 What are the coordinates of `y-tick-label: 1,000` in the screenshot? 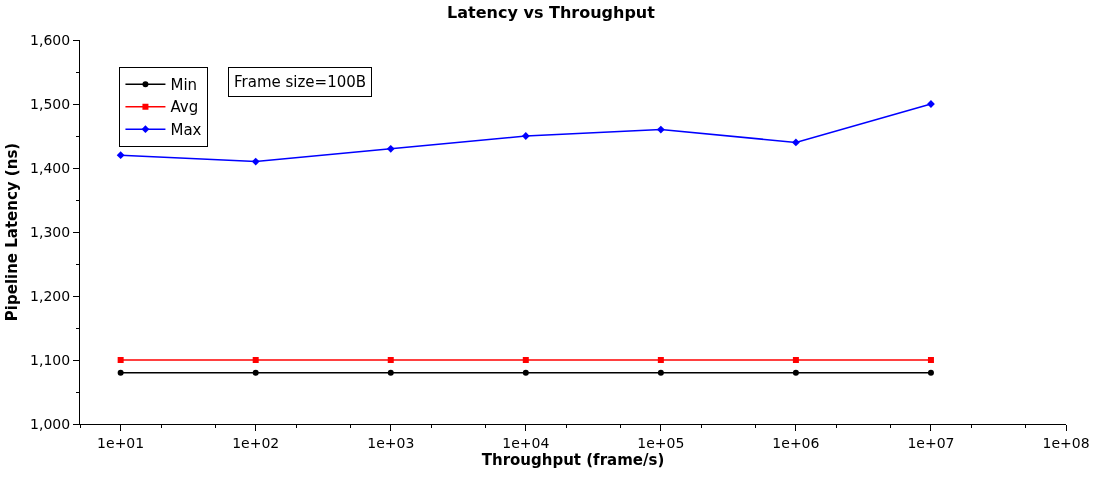 It's located at (50, 423).